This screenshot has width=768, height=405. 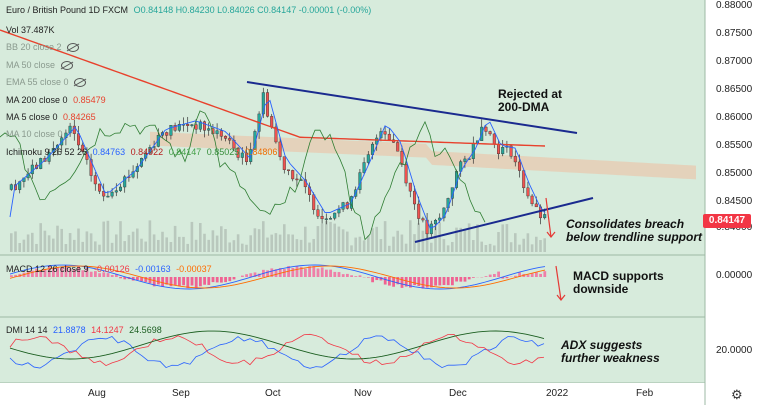 What do you see at coordinates (277, 345) in the screenshot?
I see `adx-line` at bounding box center [277, 345].